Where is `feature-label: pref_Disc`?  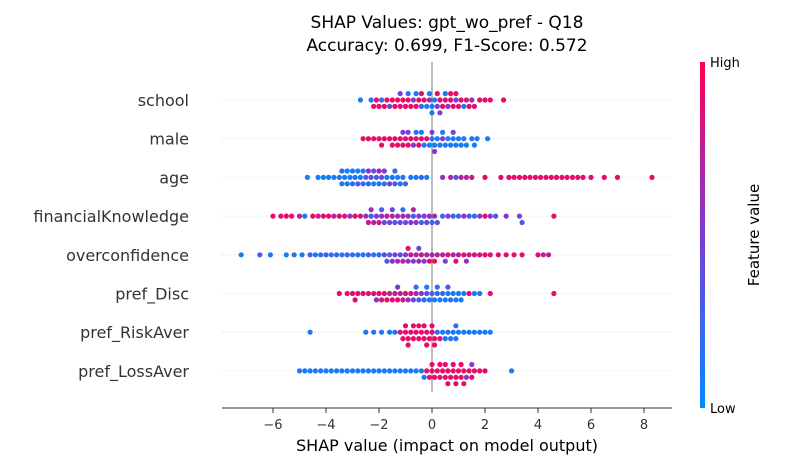
feature-label: pref_Disc is located at coordinates (152, 295).